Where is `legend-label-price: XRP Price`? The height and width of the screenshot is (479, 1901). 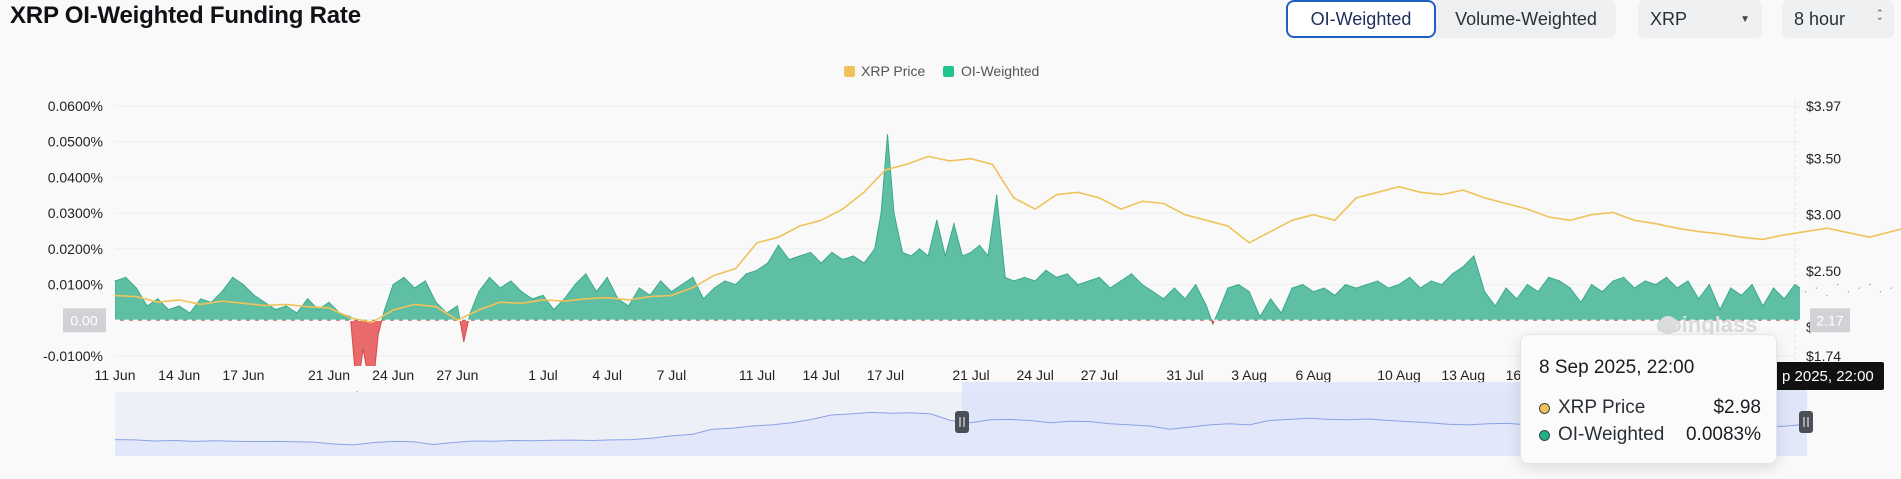 legend-label-price: XRP Price is located at coordinates (893, 71).